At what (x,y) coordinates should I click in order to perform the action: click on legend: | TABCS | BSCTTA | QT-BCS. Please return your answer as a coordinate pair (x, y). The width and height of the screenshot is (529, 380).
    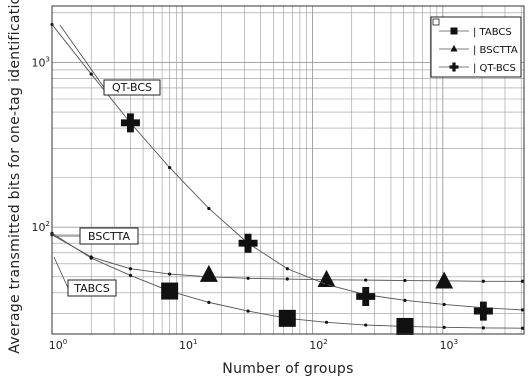
    Looking at the image, I should click on (476, 47).